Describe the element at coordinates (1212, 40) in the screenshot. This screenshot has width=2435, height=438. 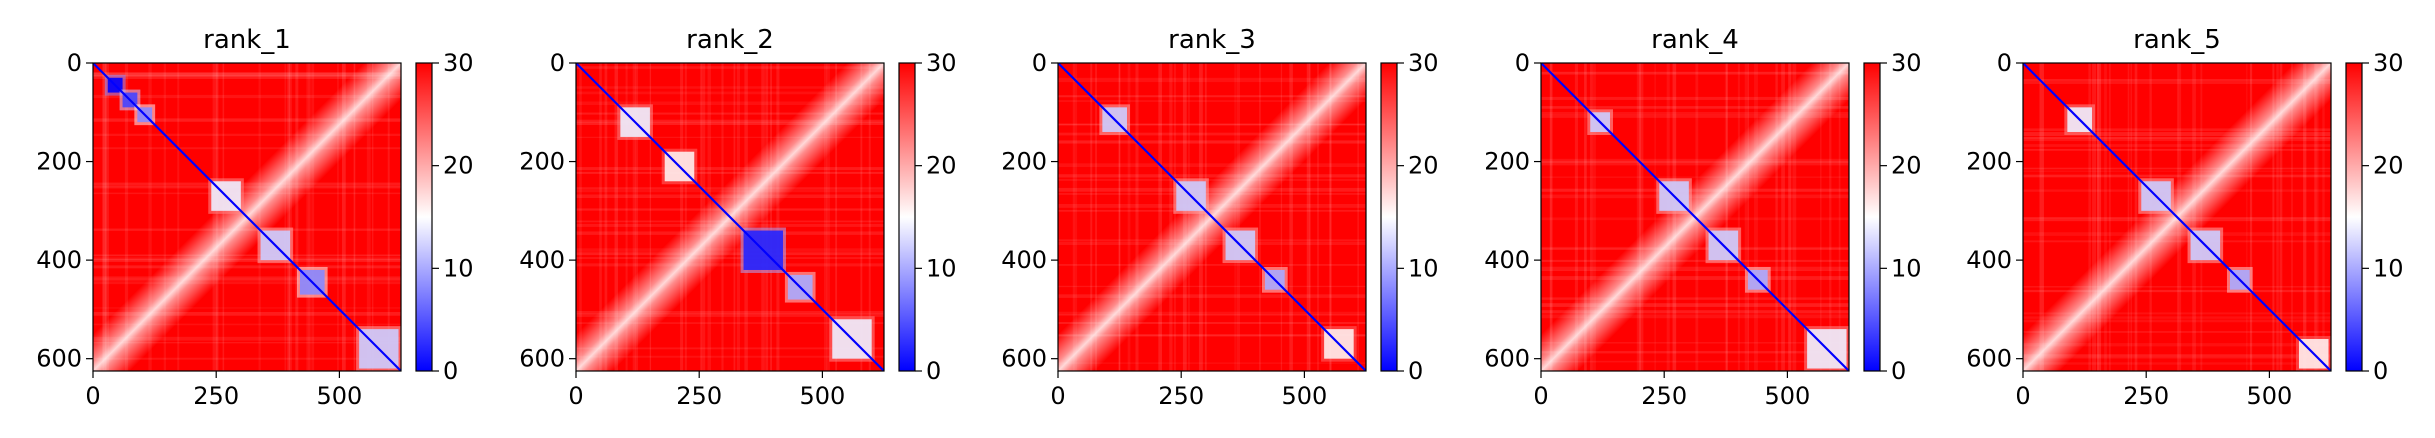
I see `panel-title: rank_3` at that location.